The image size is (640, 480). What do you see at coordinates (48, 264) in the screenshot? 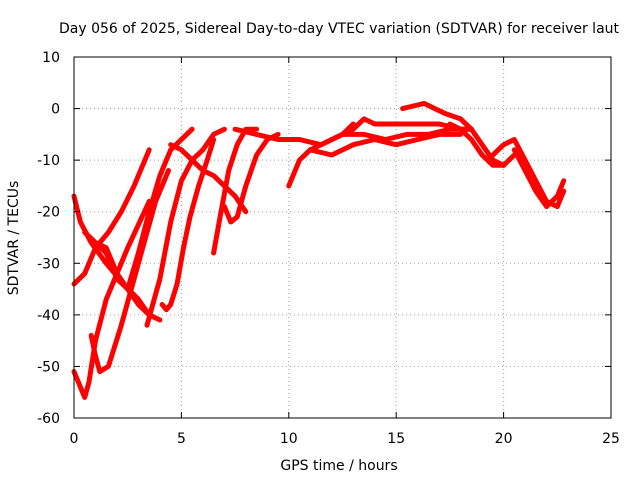
I see `y-tick-label: -30` at bounding box center [48, 264].